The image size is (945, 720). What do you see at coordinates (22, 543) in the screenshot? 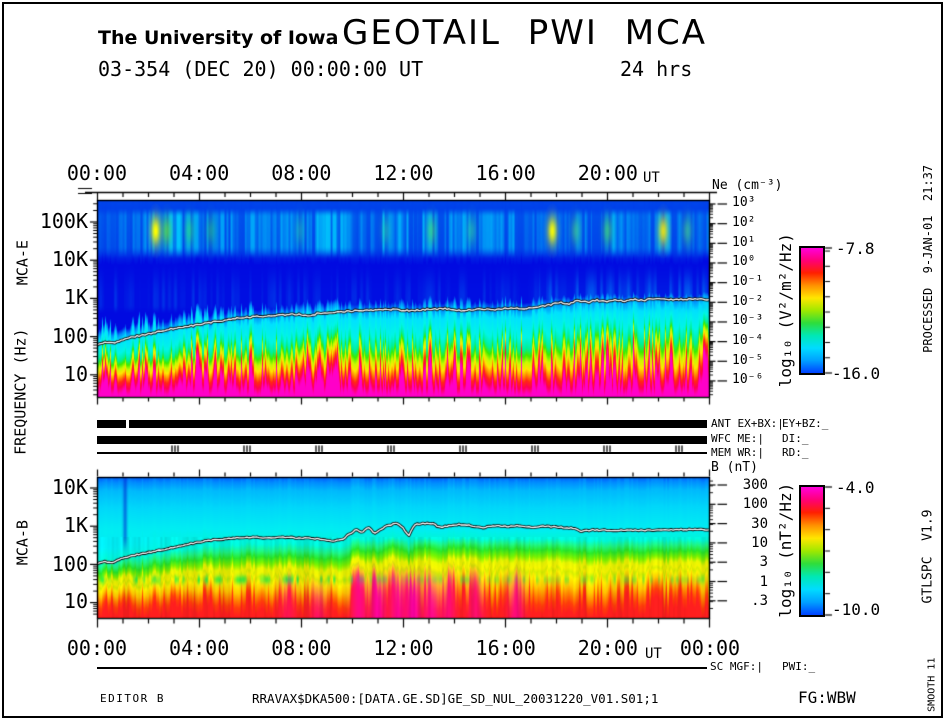
I see `mca-b-panel-title: MCA-B` at bounding box center [22, 543].